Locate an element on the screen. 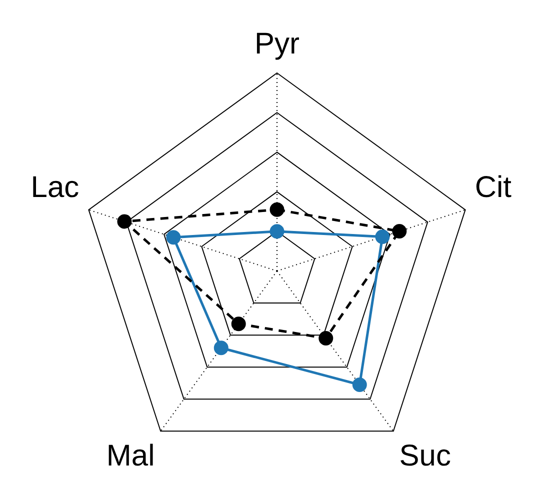 The height and width of the screenshot is (497, 542). spoke-label: Mal is located at coordinates (130, 456).